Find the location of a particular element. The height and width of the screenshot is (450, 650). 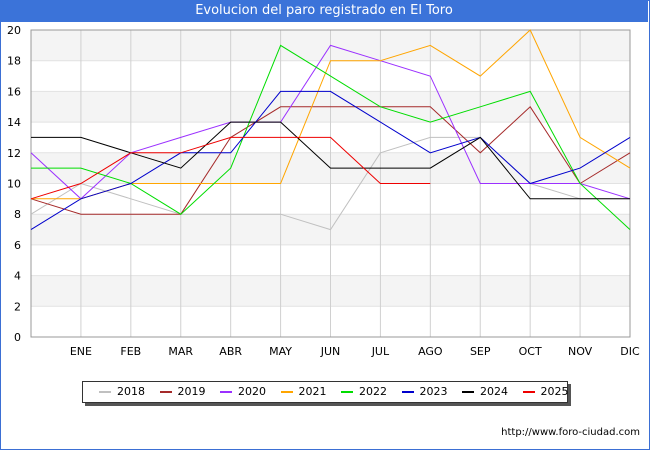

y-tick-label: 18 is located at coordinates (14, 61).